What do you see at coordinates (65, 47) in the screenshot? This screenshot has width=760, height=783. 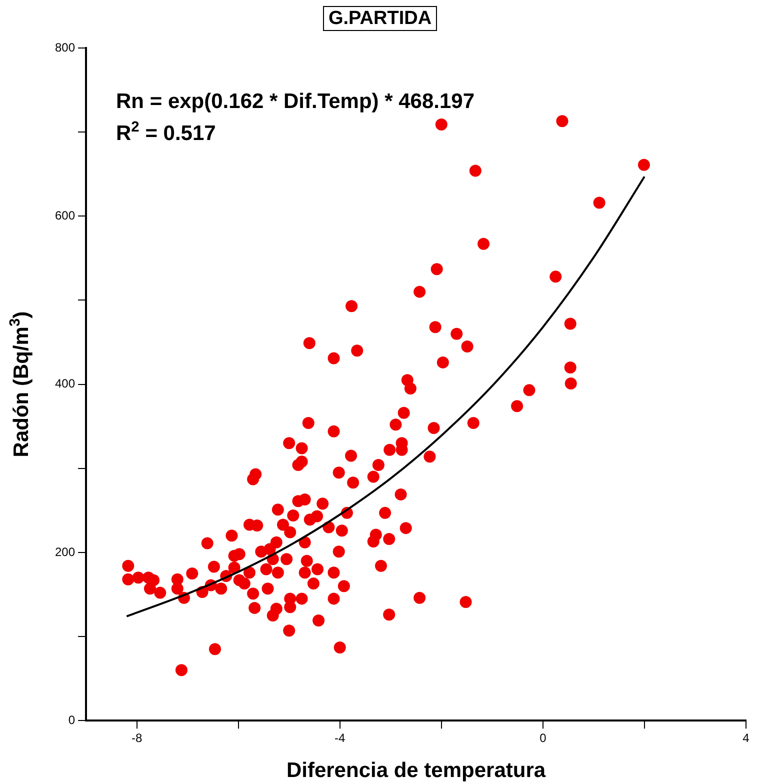 I see `y-tick-label: 800` at bounding box center [65, 47].